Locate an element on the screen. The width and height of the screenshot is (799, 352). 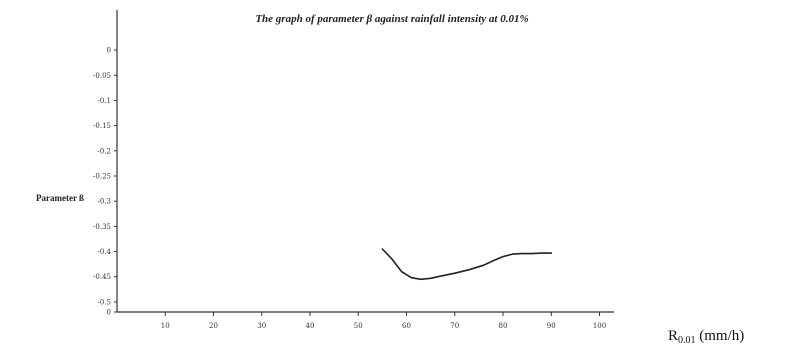
y-tick-label: -0.05 is located at coordinates (102, 76).